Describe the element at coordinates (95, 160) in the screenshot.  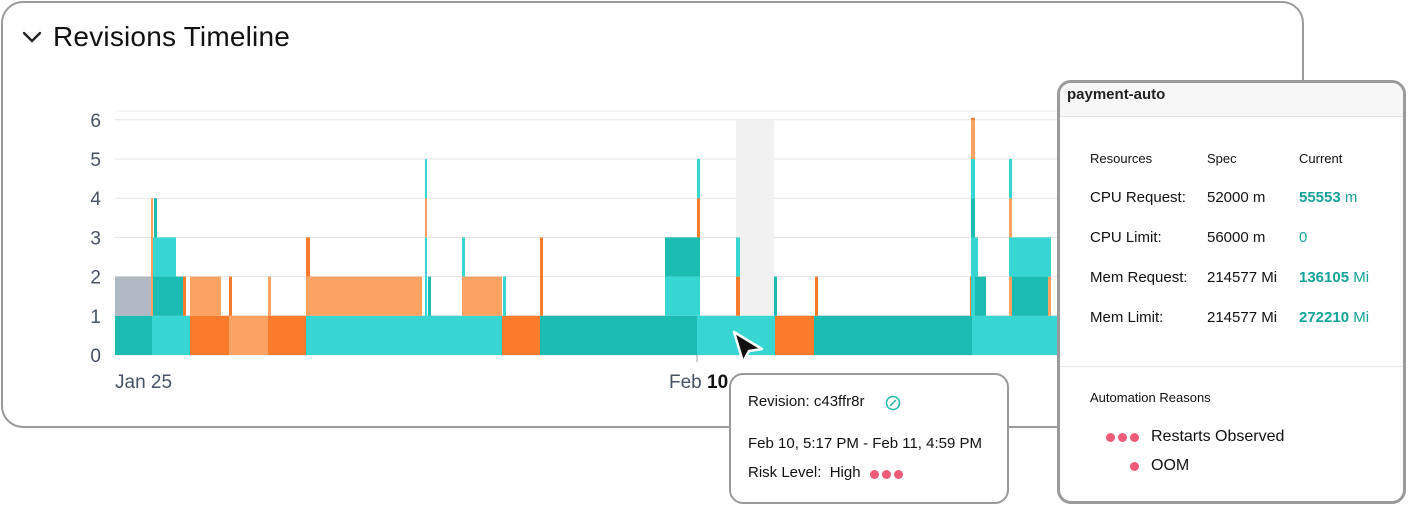
I see `y-tick-label: 5` at that location.